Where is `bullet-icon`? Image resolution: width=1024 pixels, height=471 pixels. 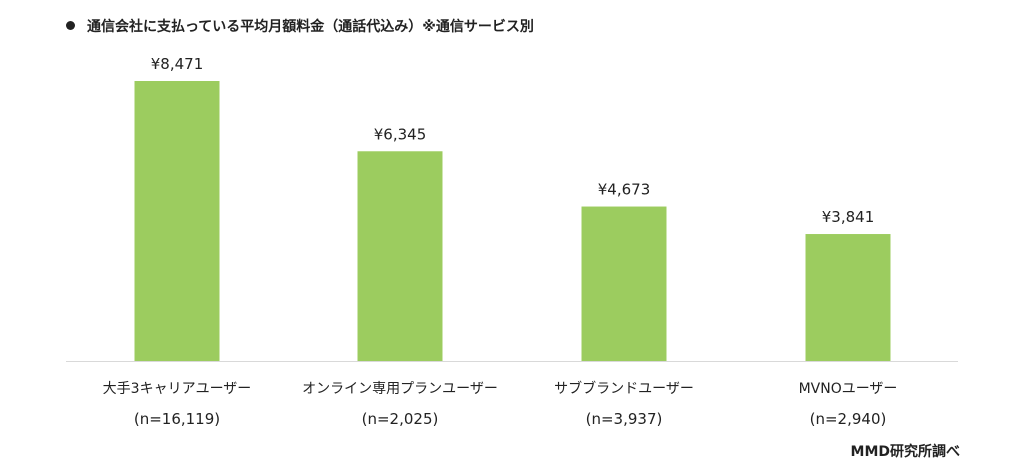
bullet-icon is located at coordinates (70, 25).